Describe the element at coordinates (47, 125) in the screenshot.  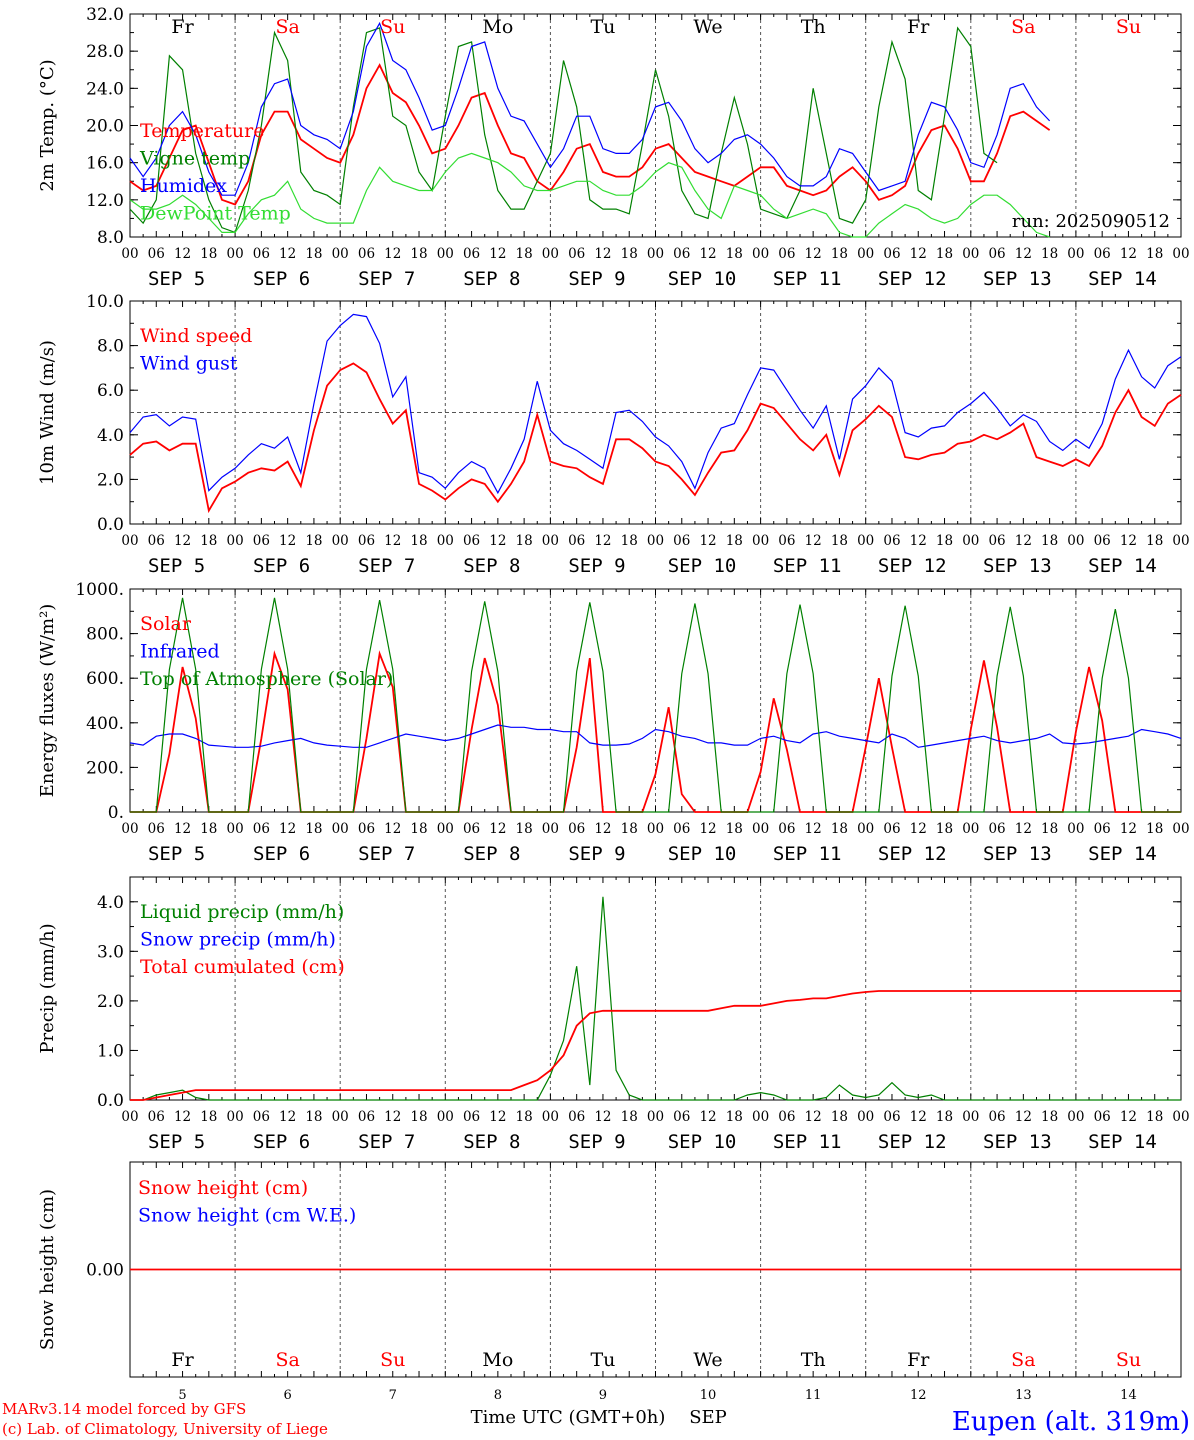
I see `y-axis-title: 2m Temp. (°C)` at that location.